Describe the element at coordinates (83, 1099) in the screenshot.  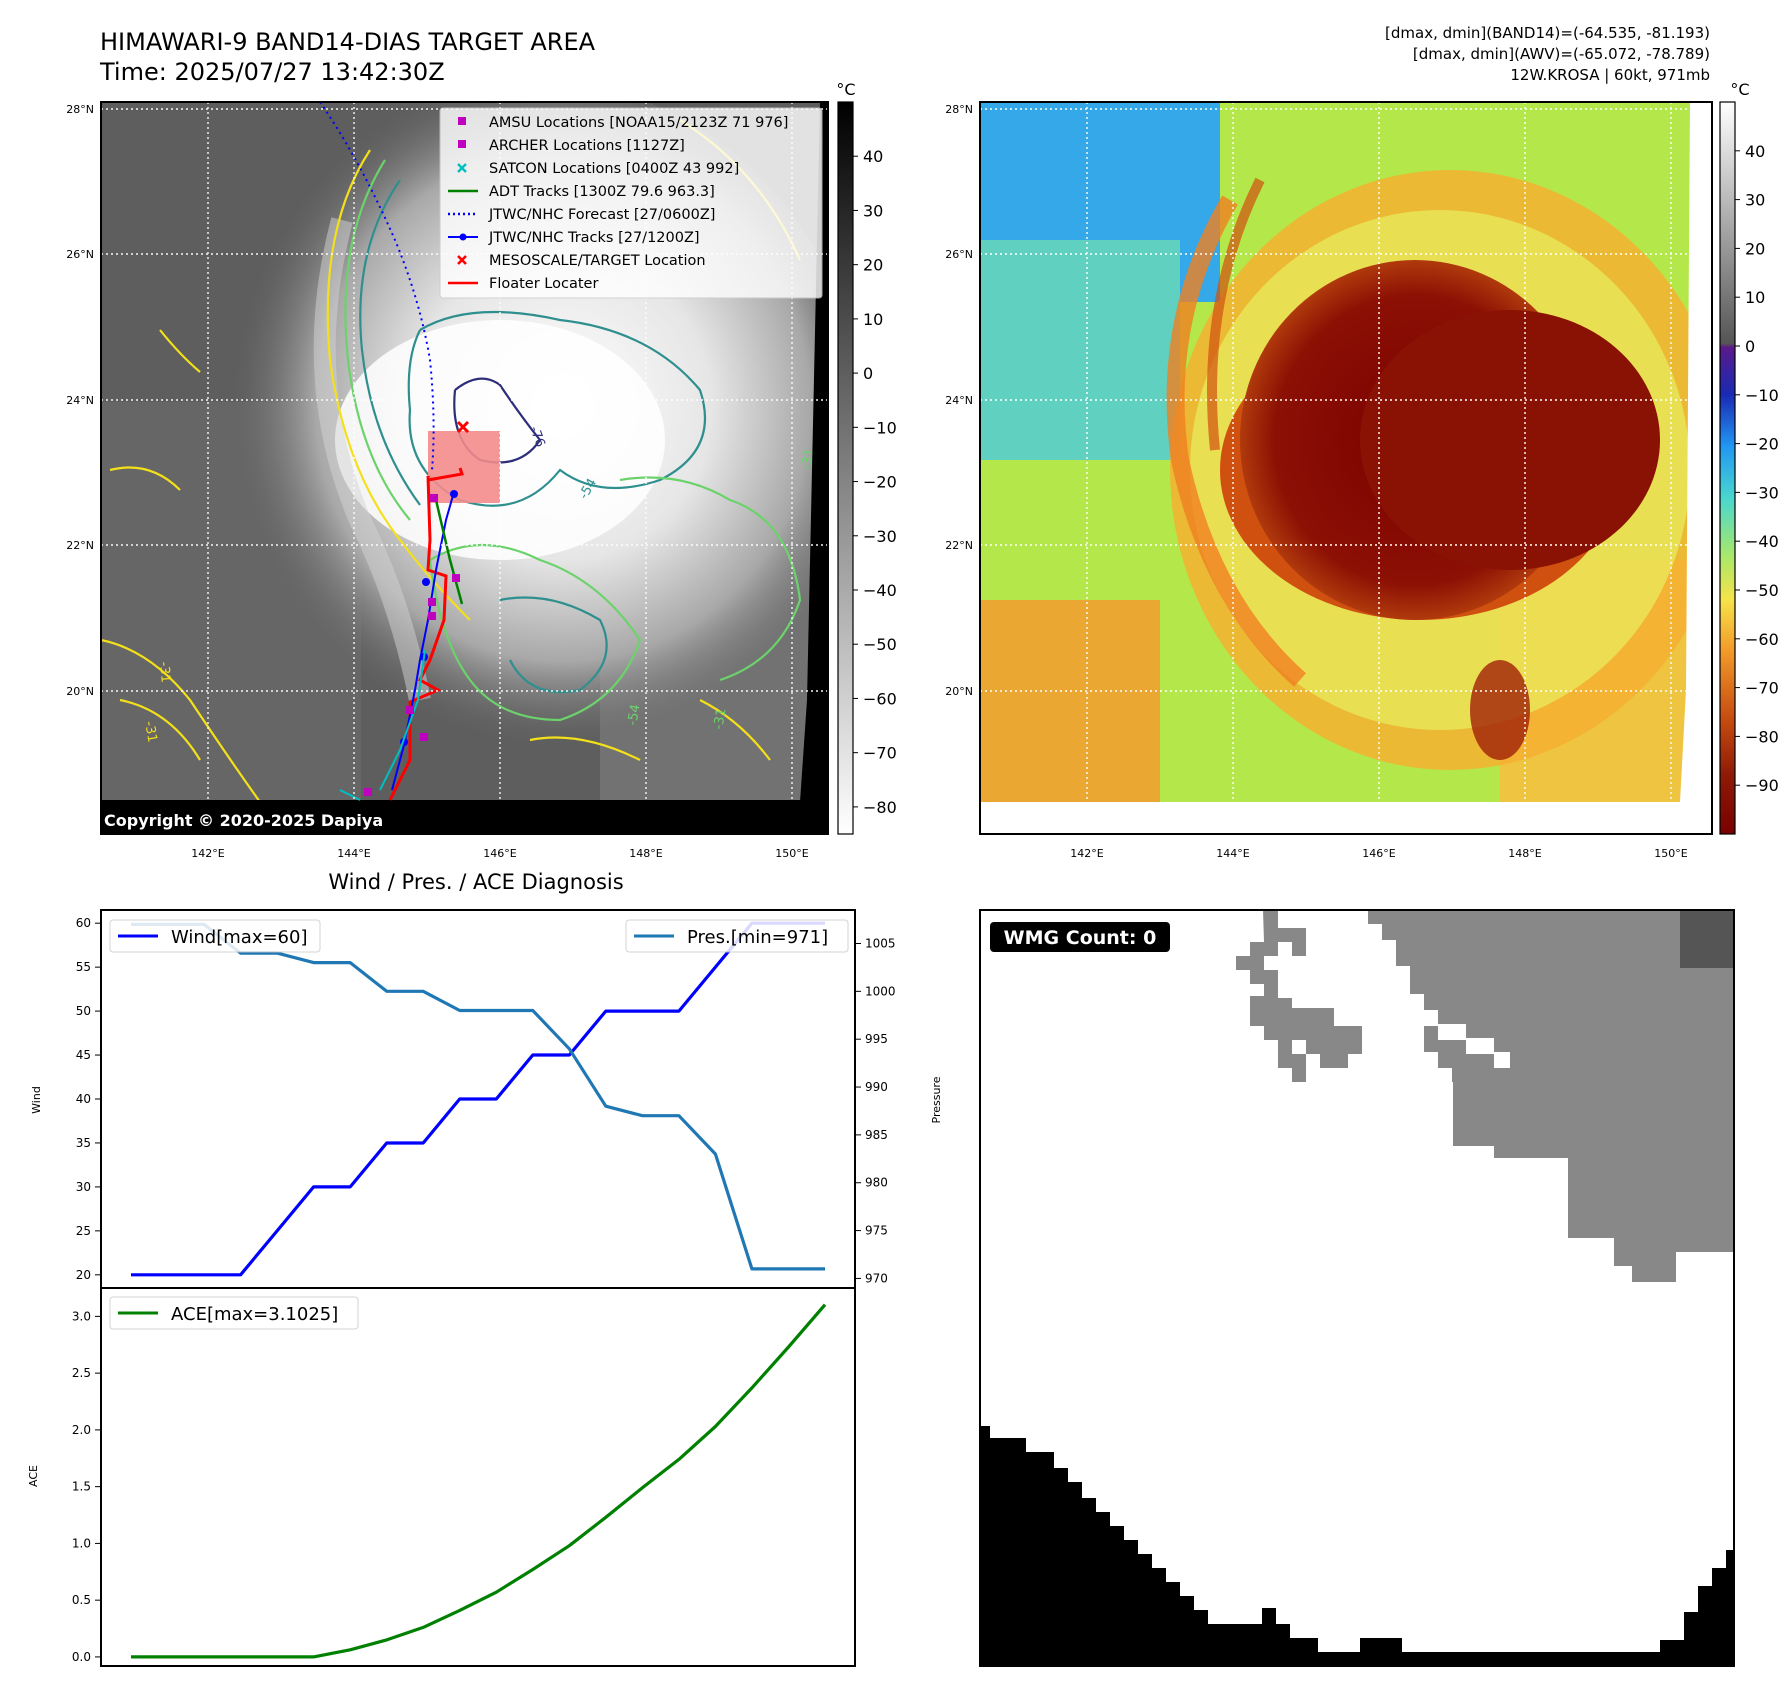
I see `y-tick-label: 40` at that location.